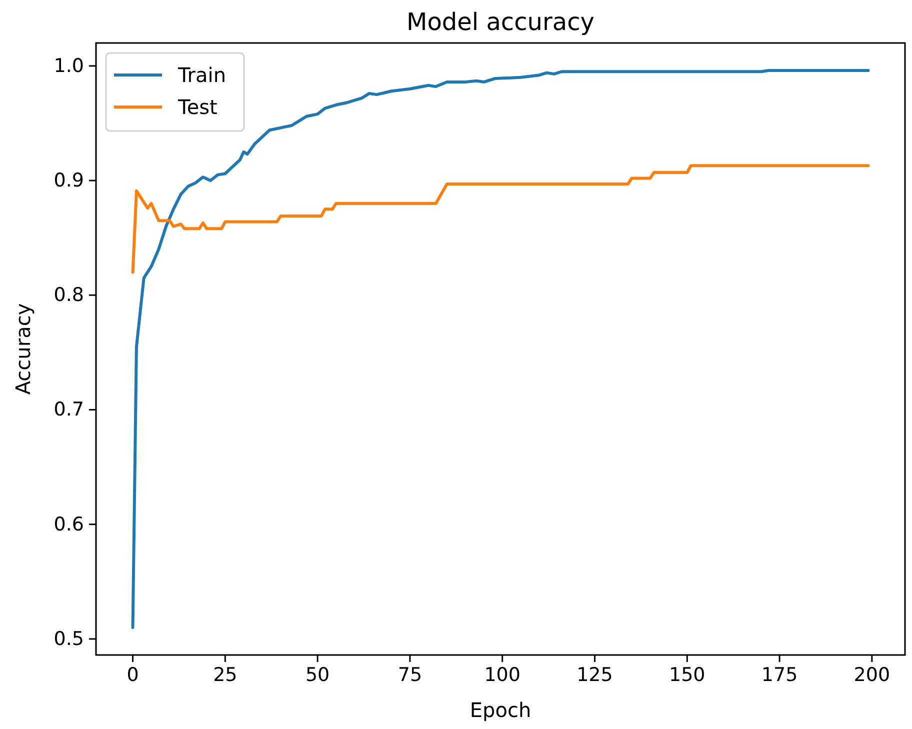  I want to click on chart-title: Model accuracy, so click(500, 22).